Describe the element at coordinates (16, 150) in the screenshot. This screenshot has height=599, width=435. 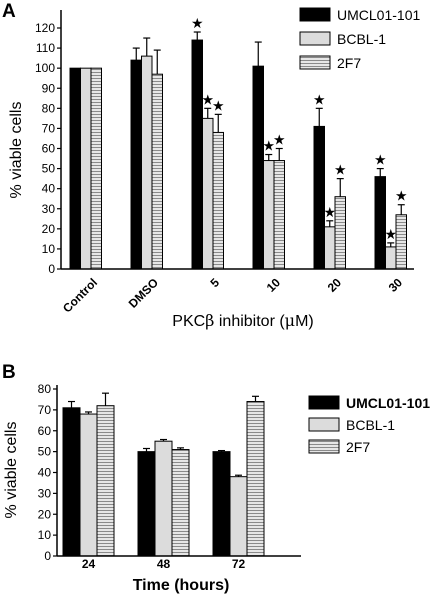
I see `panel-a-ylabel: % viable cells` at that location.